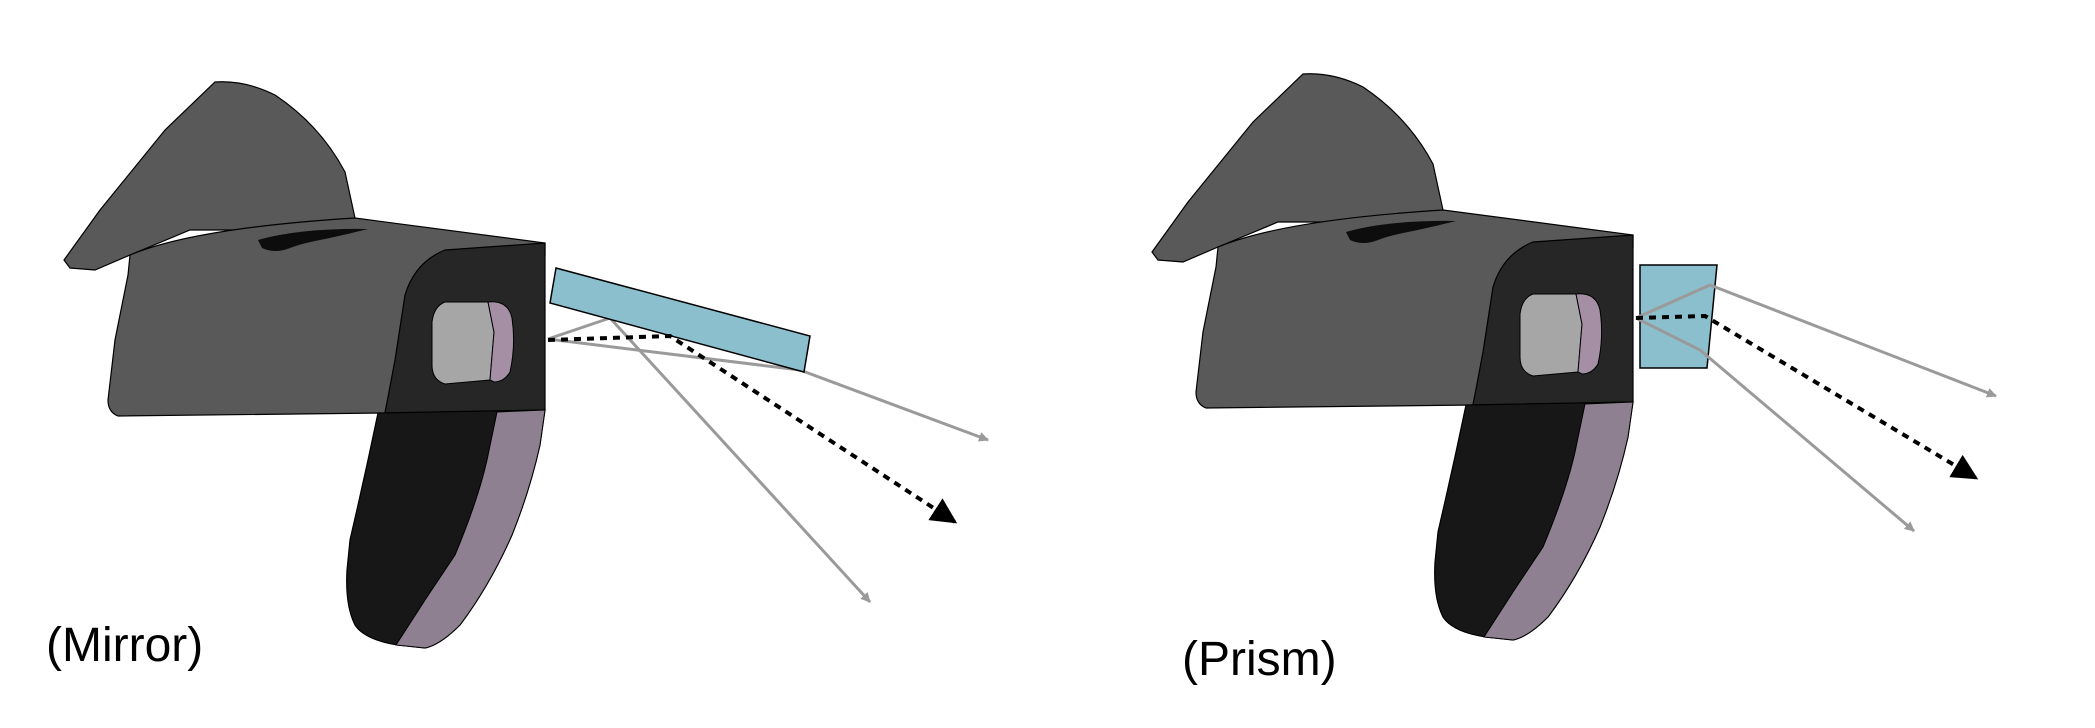  Describe the element at coordinates (680, 320) in the screenshot. I see `mirror-optic` at that location.